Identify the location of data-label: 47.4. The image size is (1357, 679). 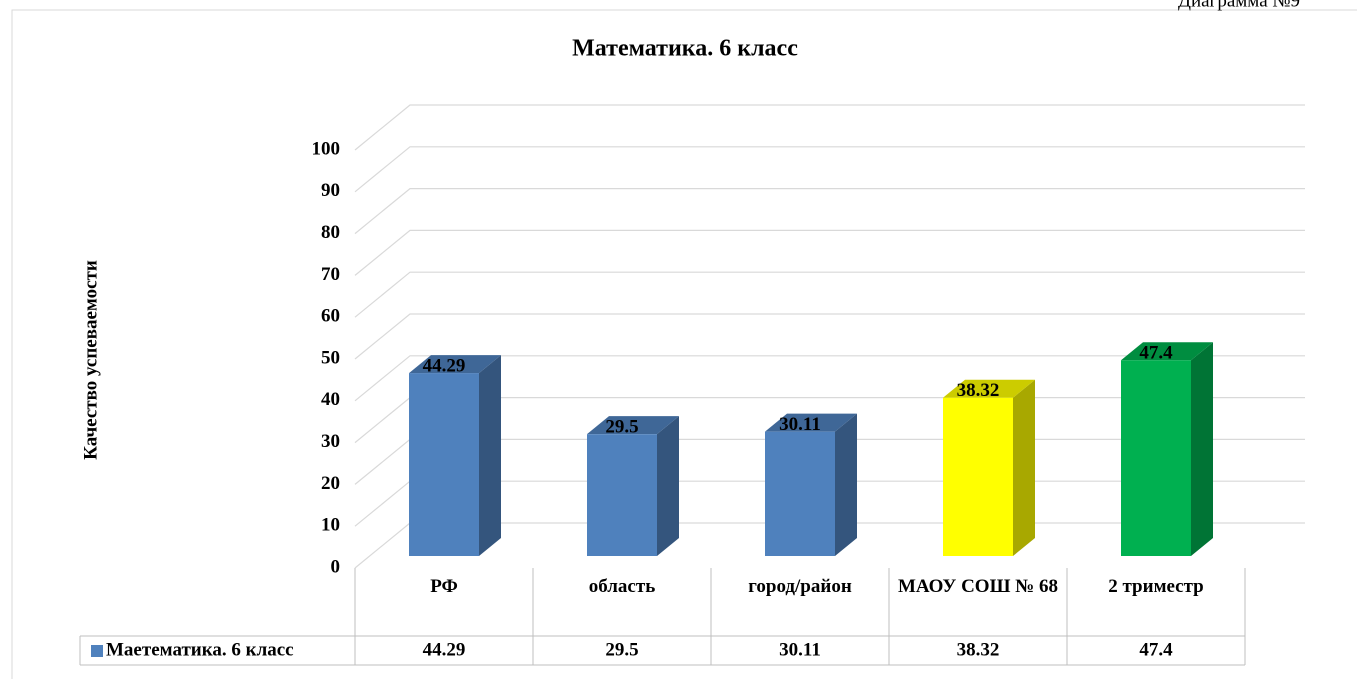
(1156, 353).